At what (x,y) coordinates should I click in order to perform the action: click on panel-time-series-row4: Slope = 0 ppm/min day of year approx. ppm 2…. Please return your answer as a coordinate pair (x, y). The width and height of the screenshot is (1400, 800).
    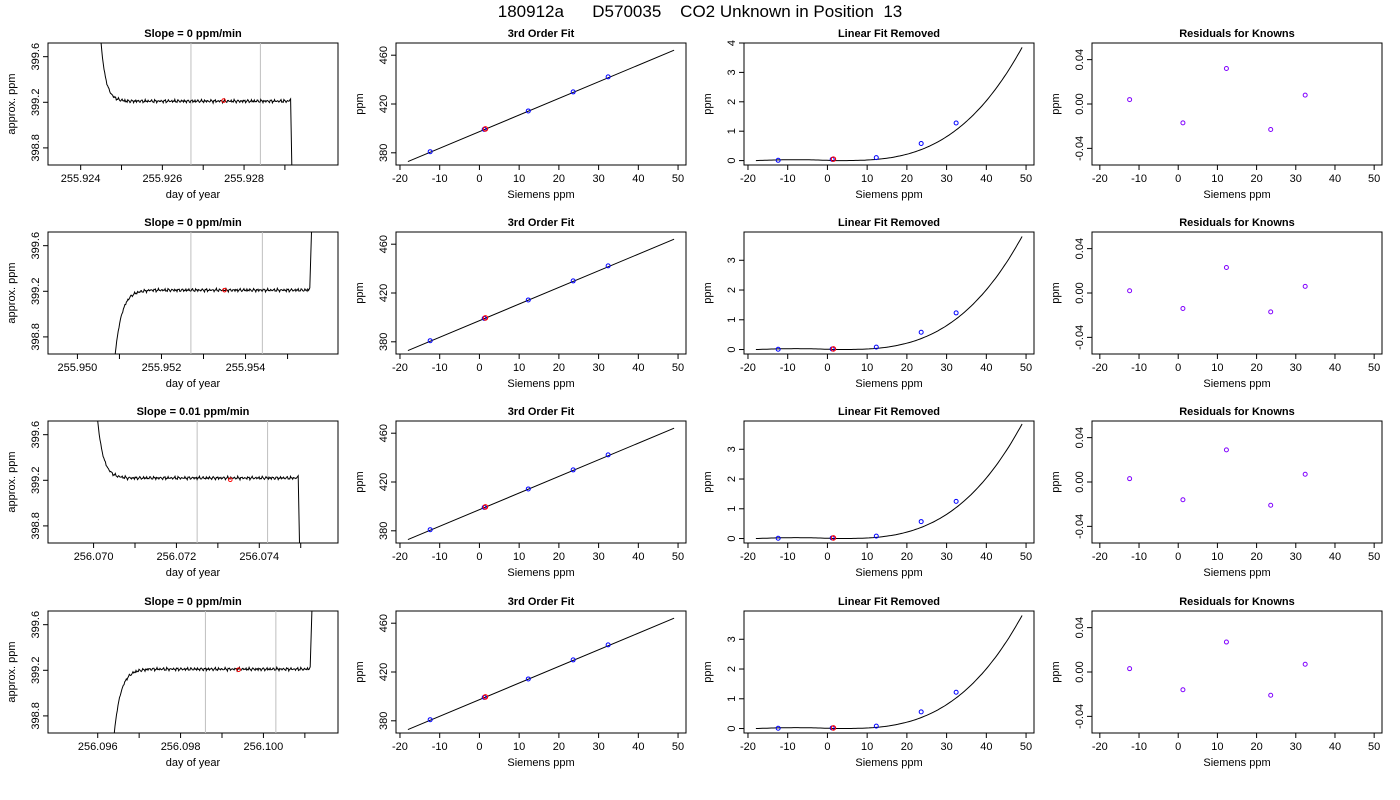
    Looking at the image, I should click on (172, 682).